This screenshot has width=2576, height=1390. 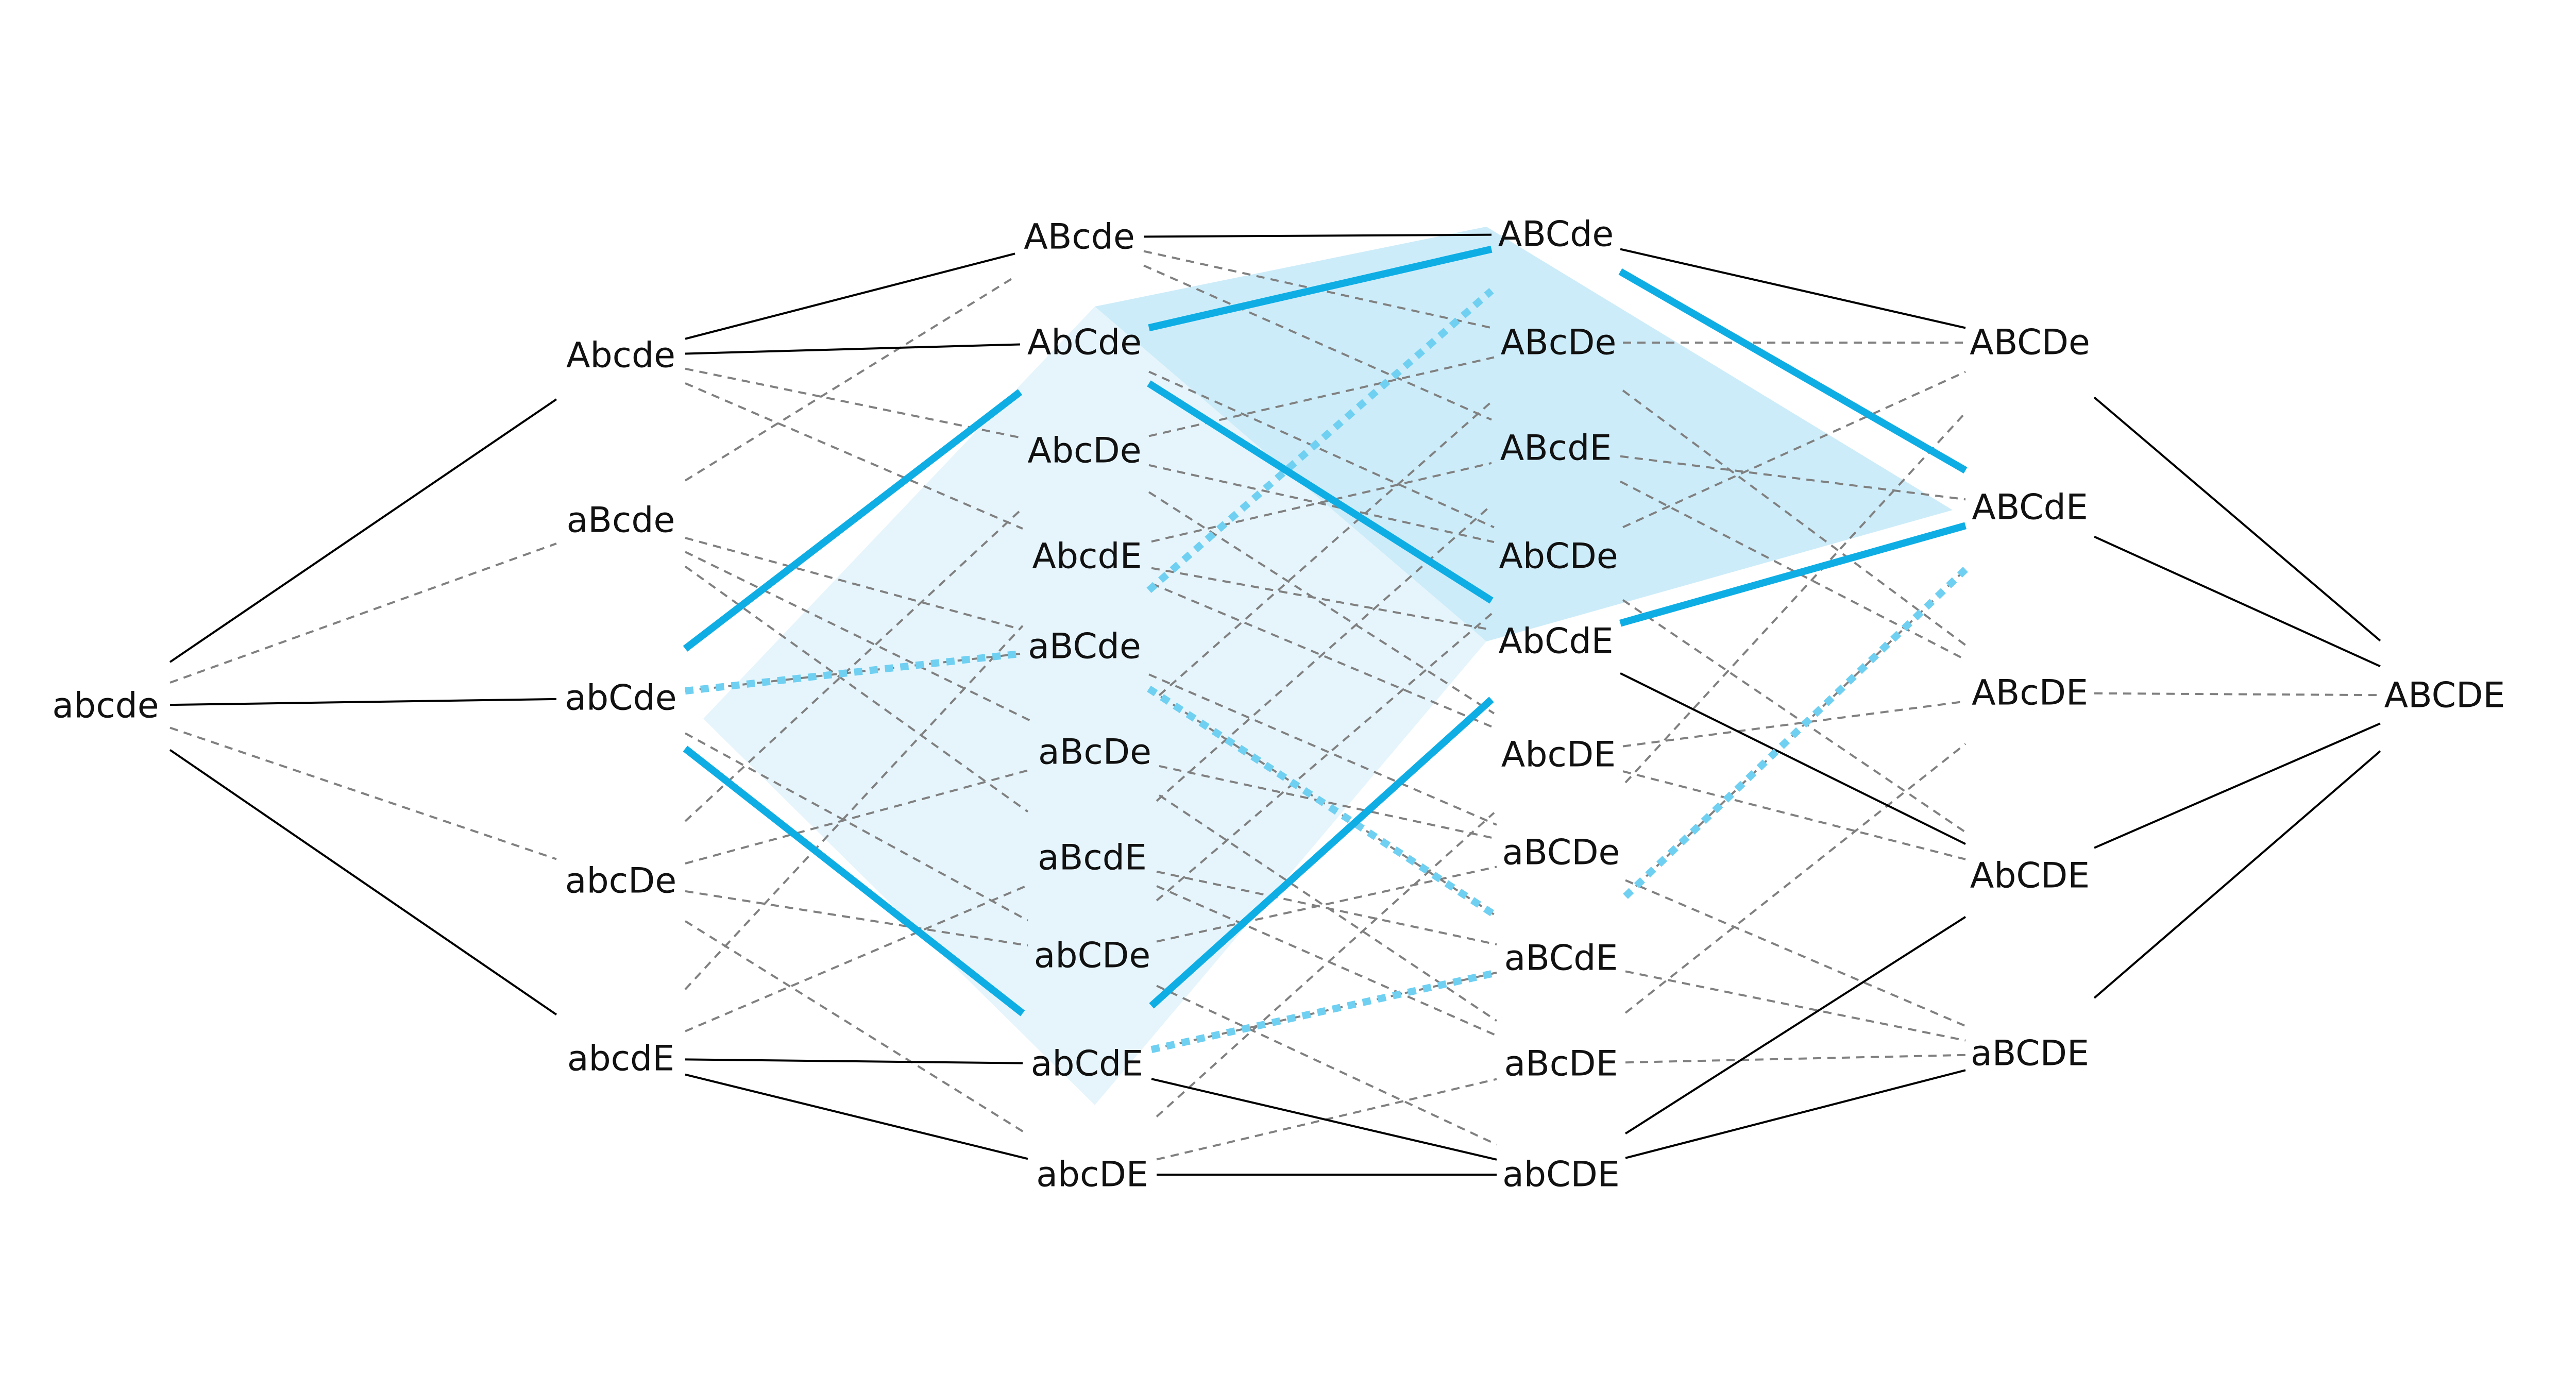 I want to click on highlight-dotted-edge-abCdE-aBCdE, so click(x=1324, y=1011).